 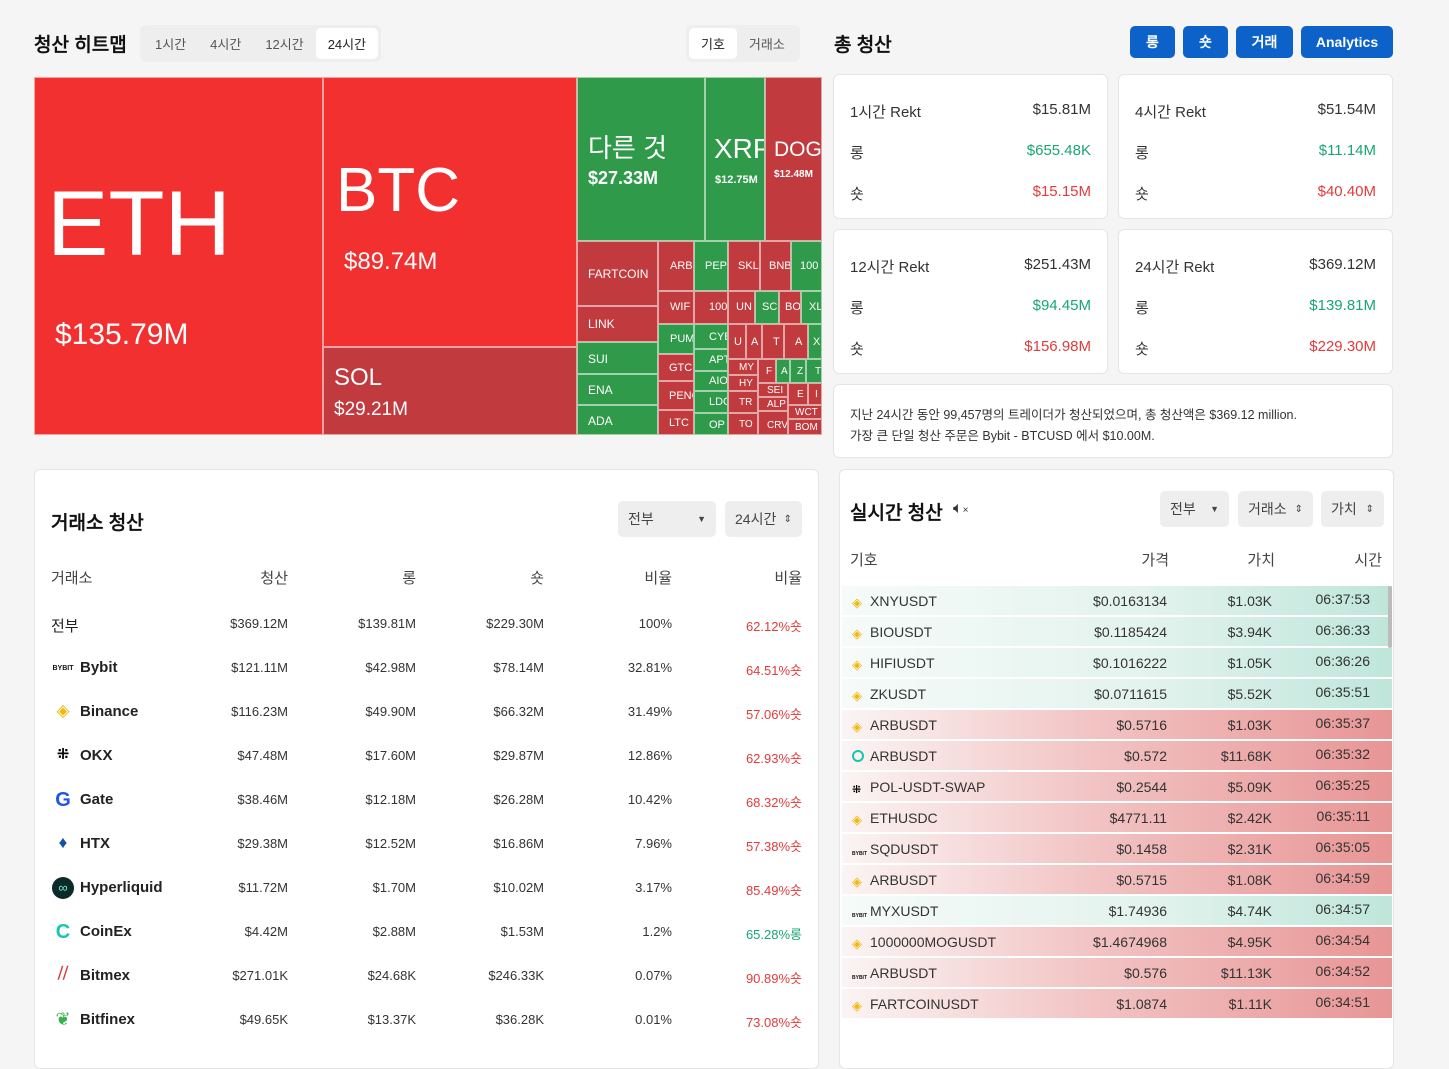 I want to click on tile-sol: SOL $29.21M, so click(x=450, y=391).